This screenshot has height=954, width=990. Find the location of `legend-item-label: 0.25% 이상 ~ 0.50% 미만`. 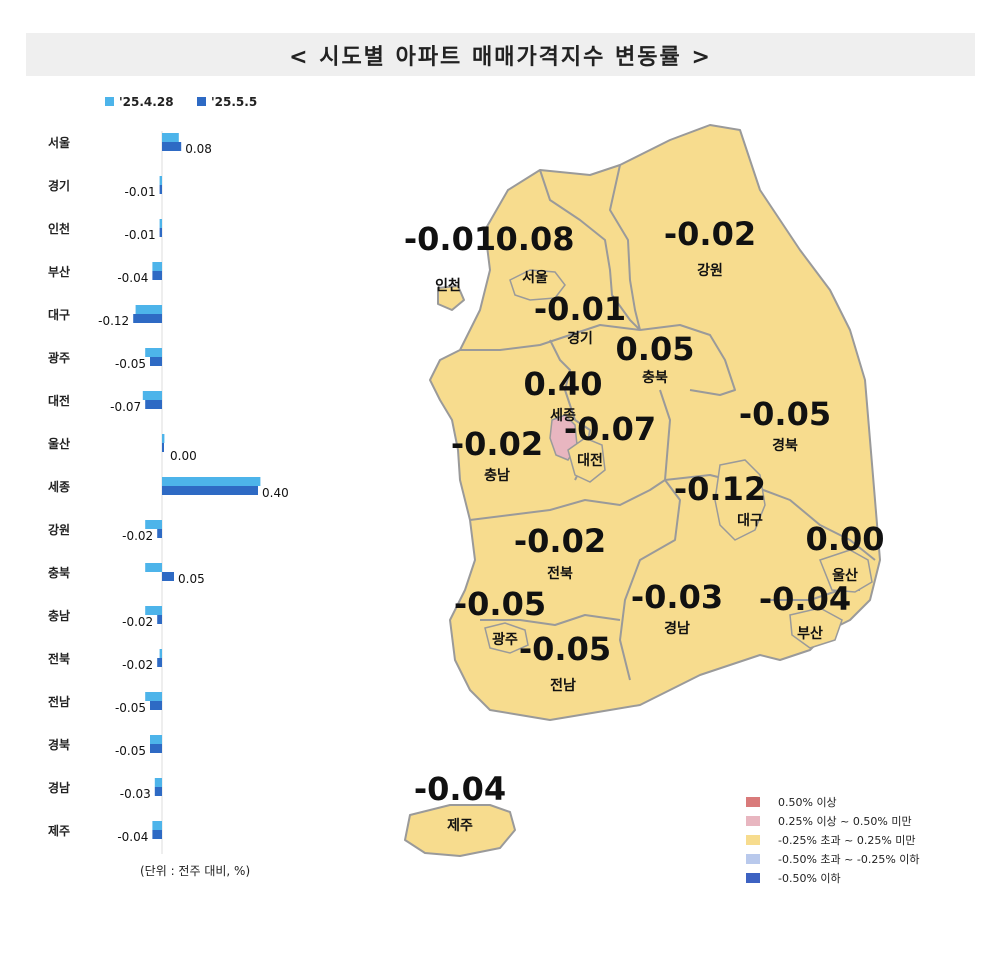

legend-item-label: 0.25% 이상 ~ 0.50% 미만 is located at coordinates (845, 821).